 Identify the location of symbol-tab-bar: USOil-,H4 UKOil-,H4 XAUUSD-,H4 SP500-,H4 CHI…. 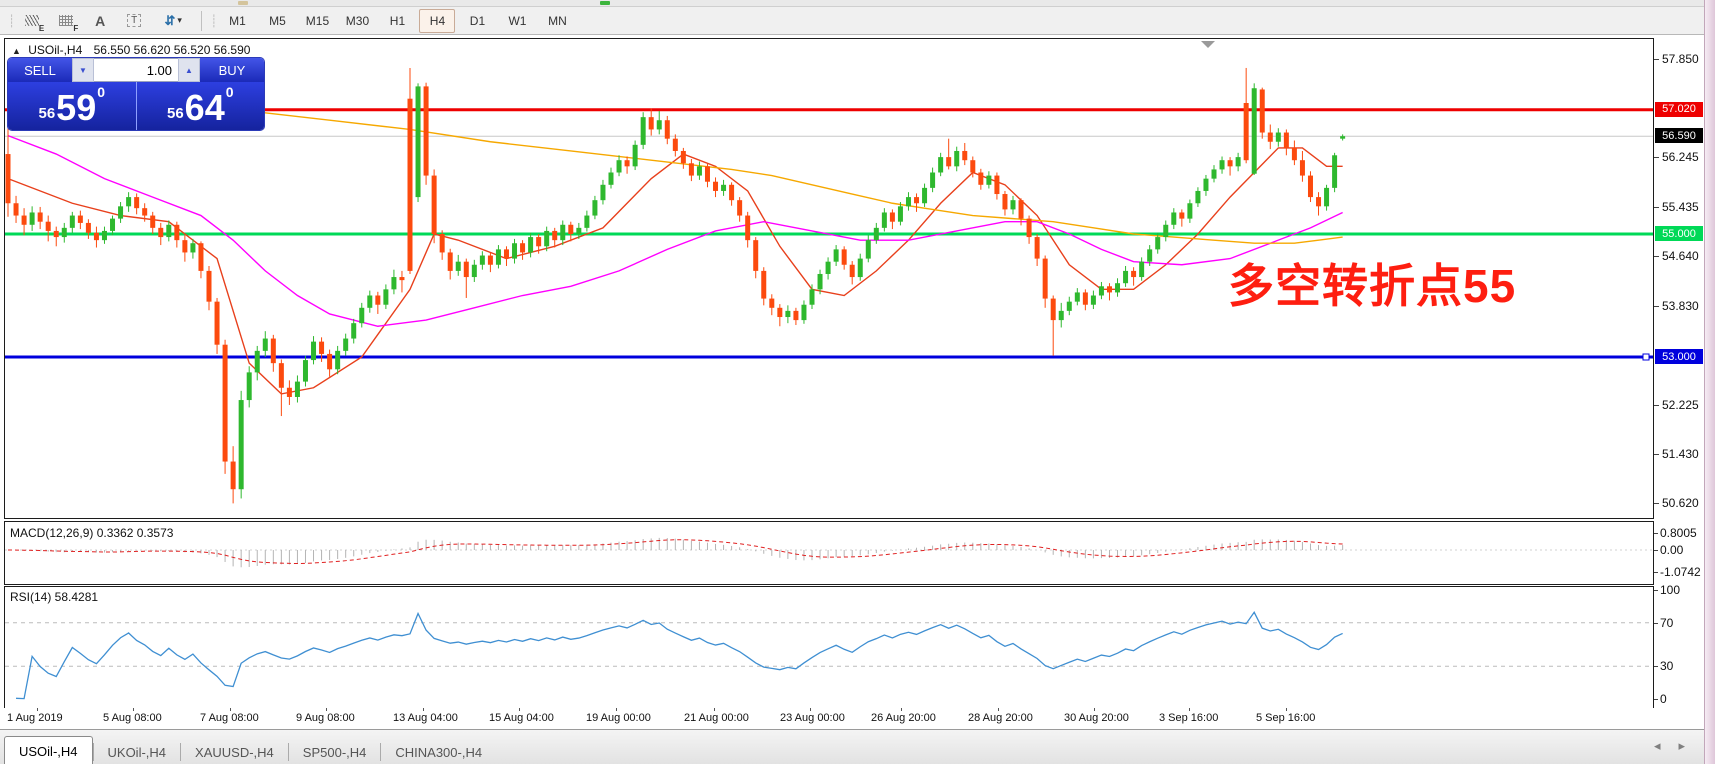
(857, 746).